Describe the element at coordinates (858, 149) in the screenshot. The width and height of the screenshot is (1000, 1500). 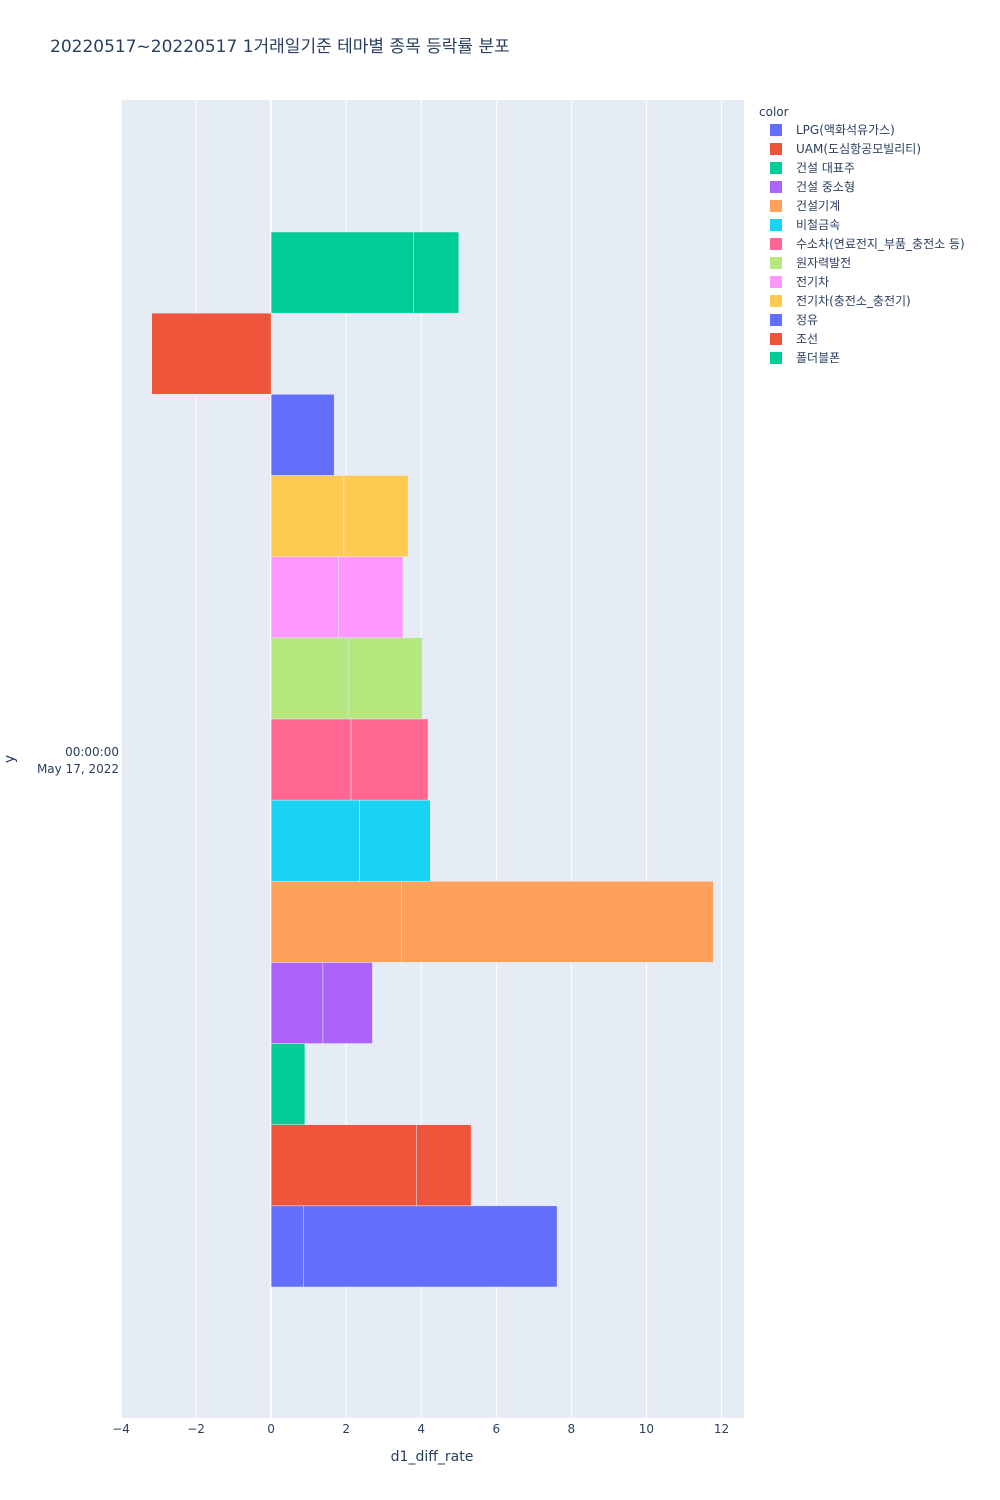
I see `legend-item-label: UAM(도심항공모빌리티)` at that location.